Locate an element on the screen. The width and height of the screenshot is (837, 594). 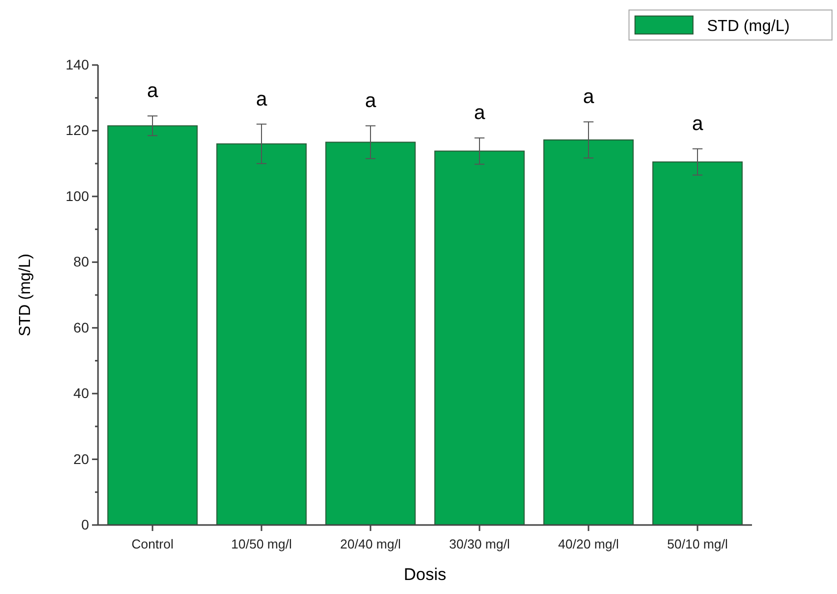
y-tick-label: 40 is located at coordinates (81, 393).